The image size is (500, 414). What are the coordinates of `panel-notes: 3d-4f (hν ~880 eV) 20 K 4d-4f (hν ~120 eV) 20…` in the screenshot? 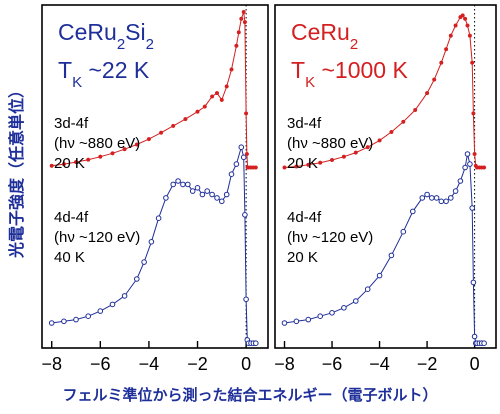 It's located at (330, 190).